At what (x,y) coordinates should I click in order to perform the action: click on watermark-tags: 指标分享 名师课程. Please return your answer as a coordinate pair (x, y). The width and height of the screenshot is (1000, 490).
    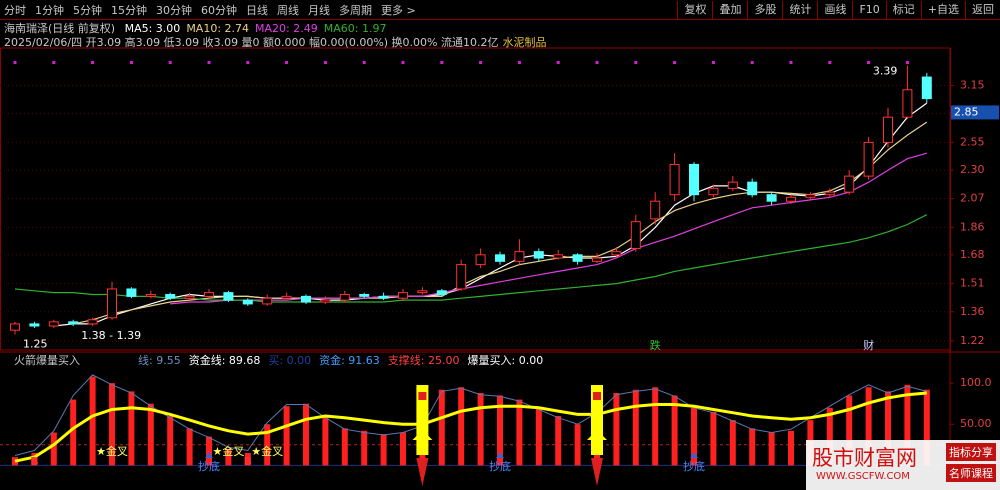
    Looking at the image, I should click on (971, 462).